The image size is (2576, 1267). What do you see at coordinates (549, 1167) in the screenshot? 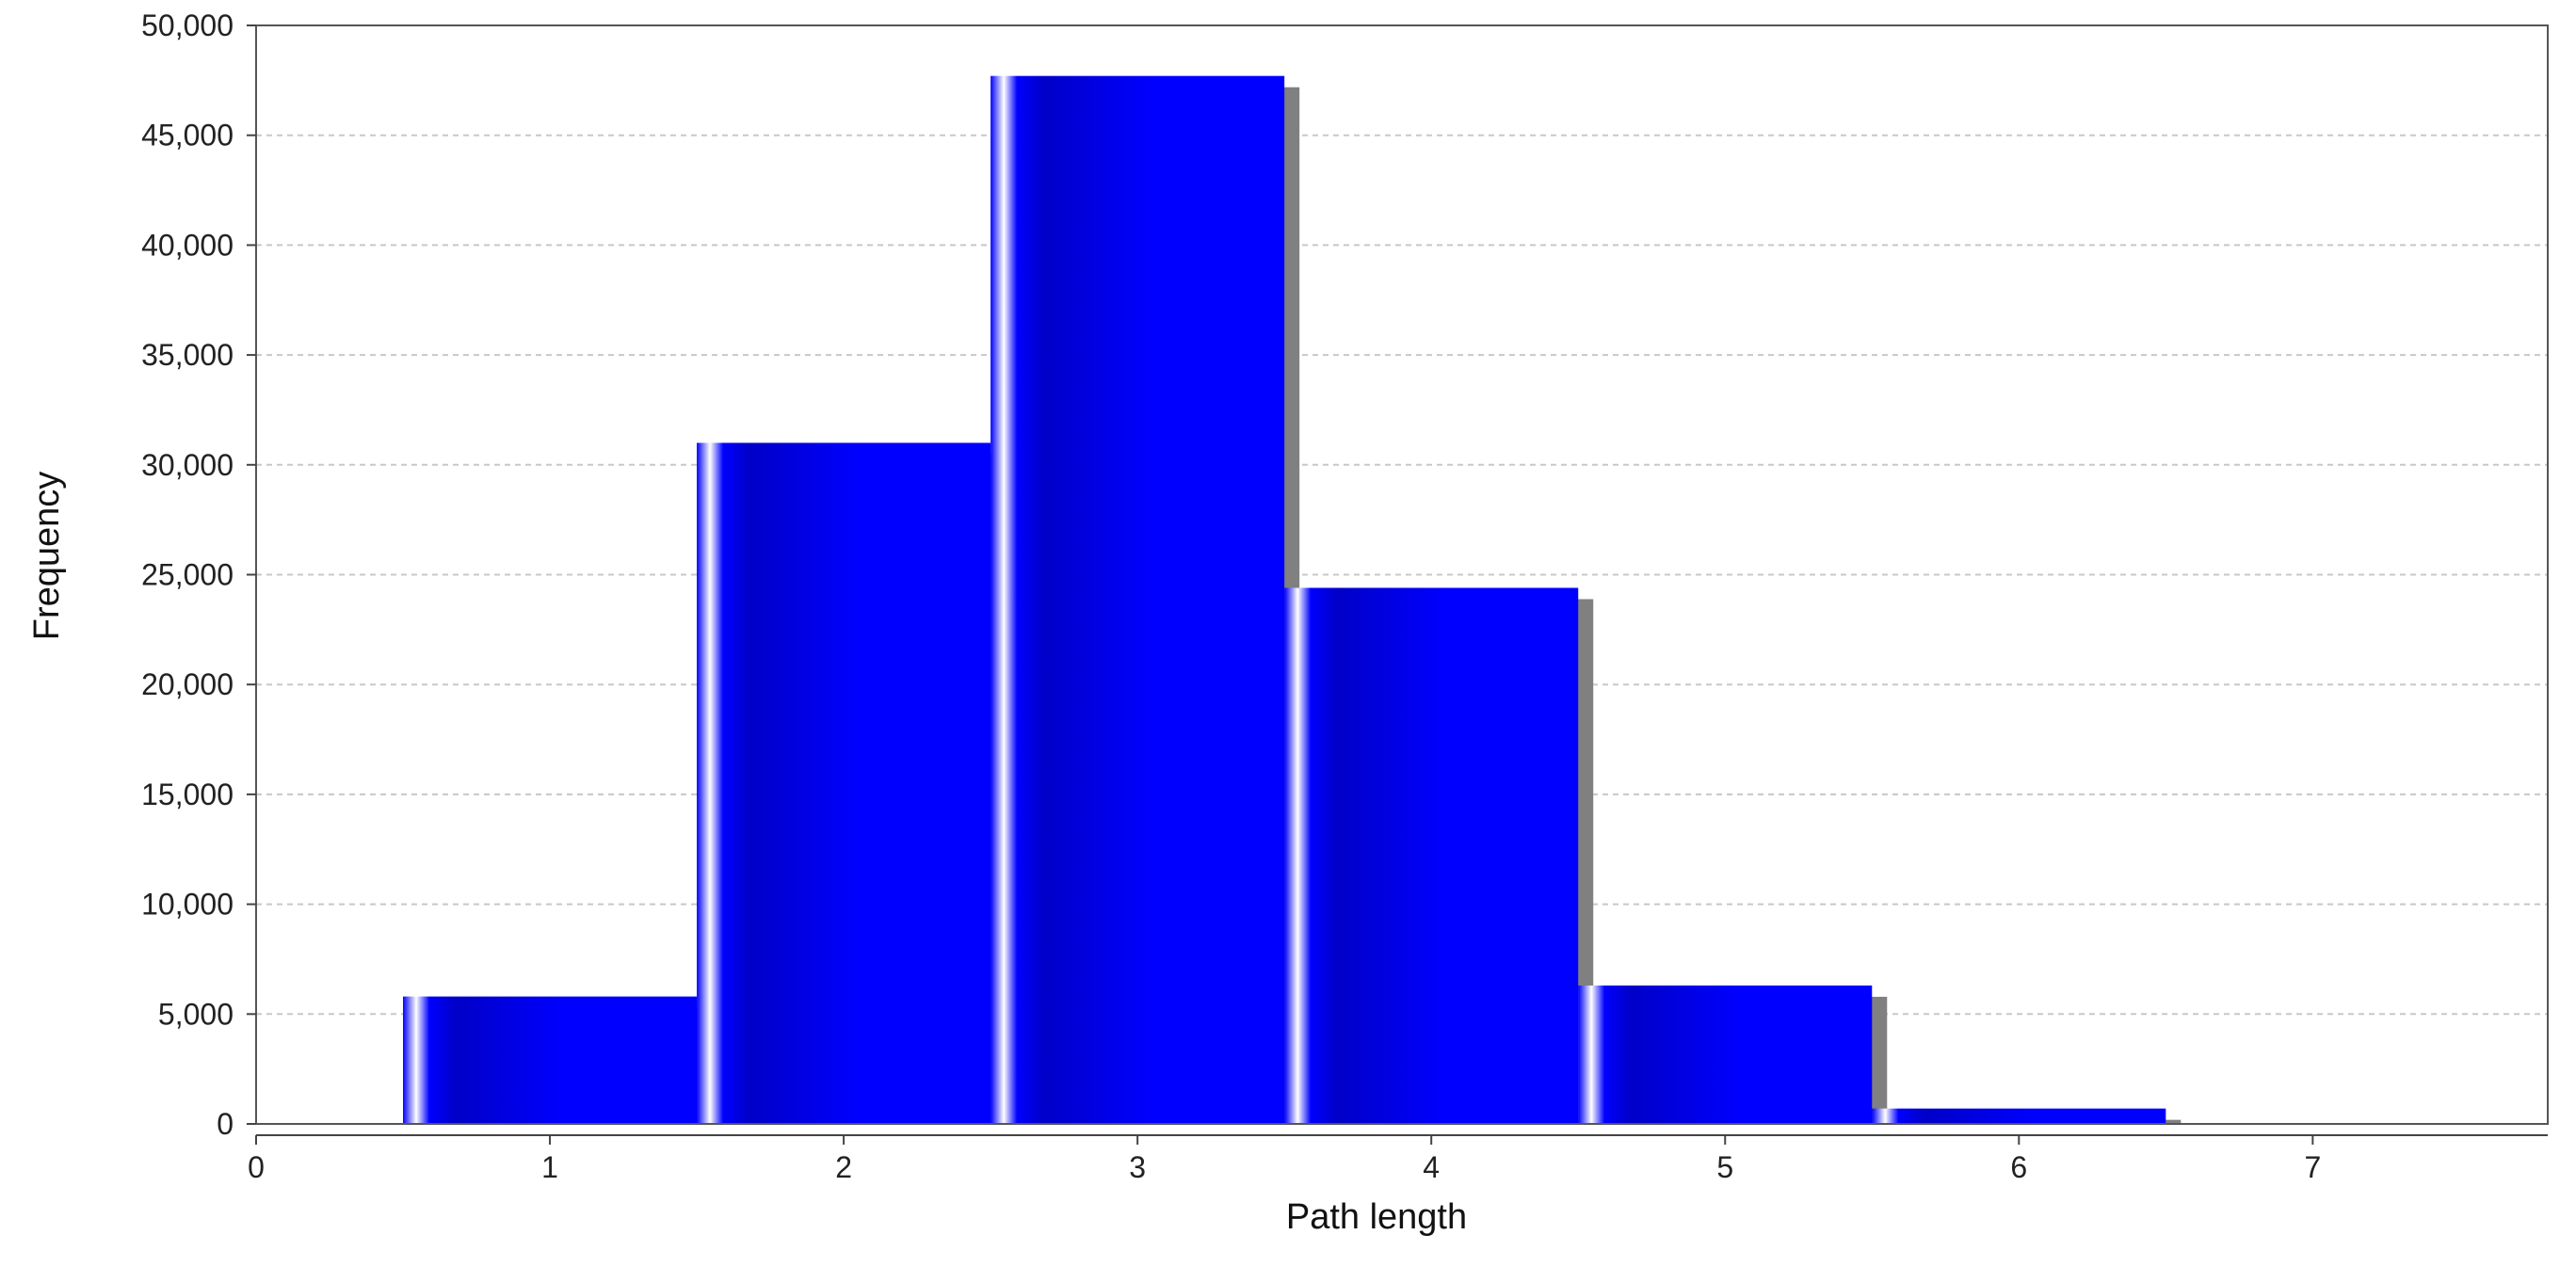
I see `x-tick-label: 1` at bounding box center [549, 1167].